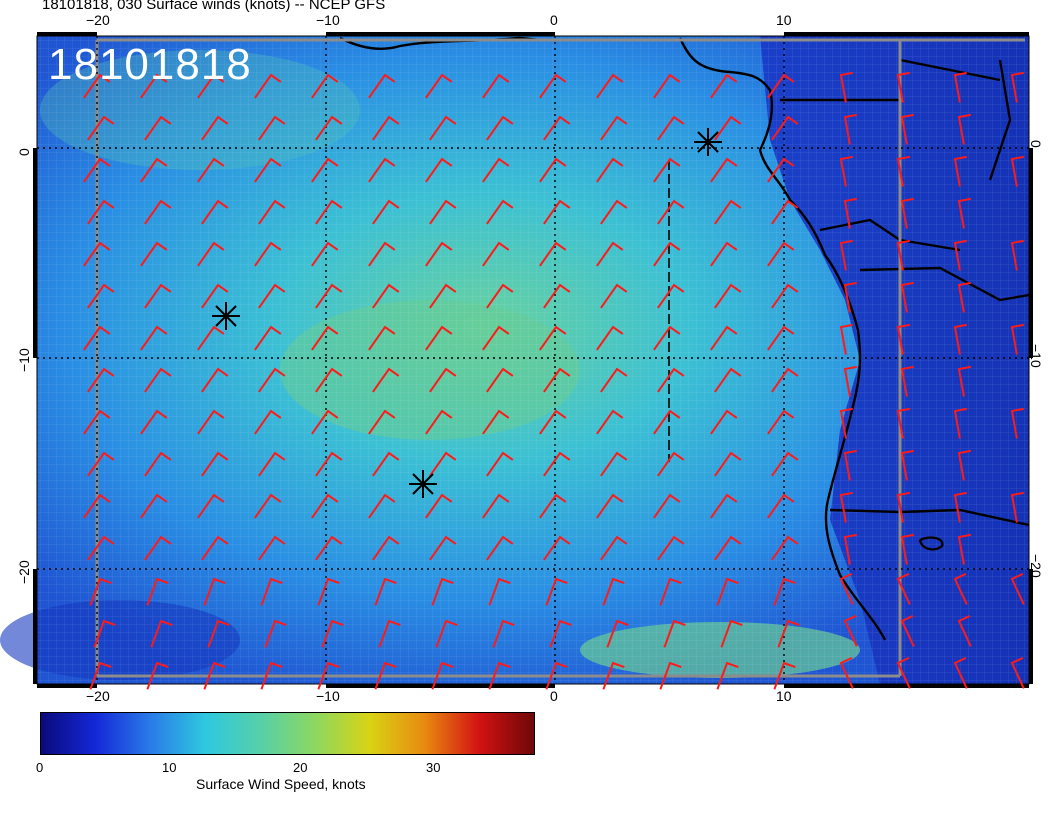 The width and height of the screenshot is (1056, 816). I want to click on date-label: 18101818, so click(150, 64).